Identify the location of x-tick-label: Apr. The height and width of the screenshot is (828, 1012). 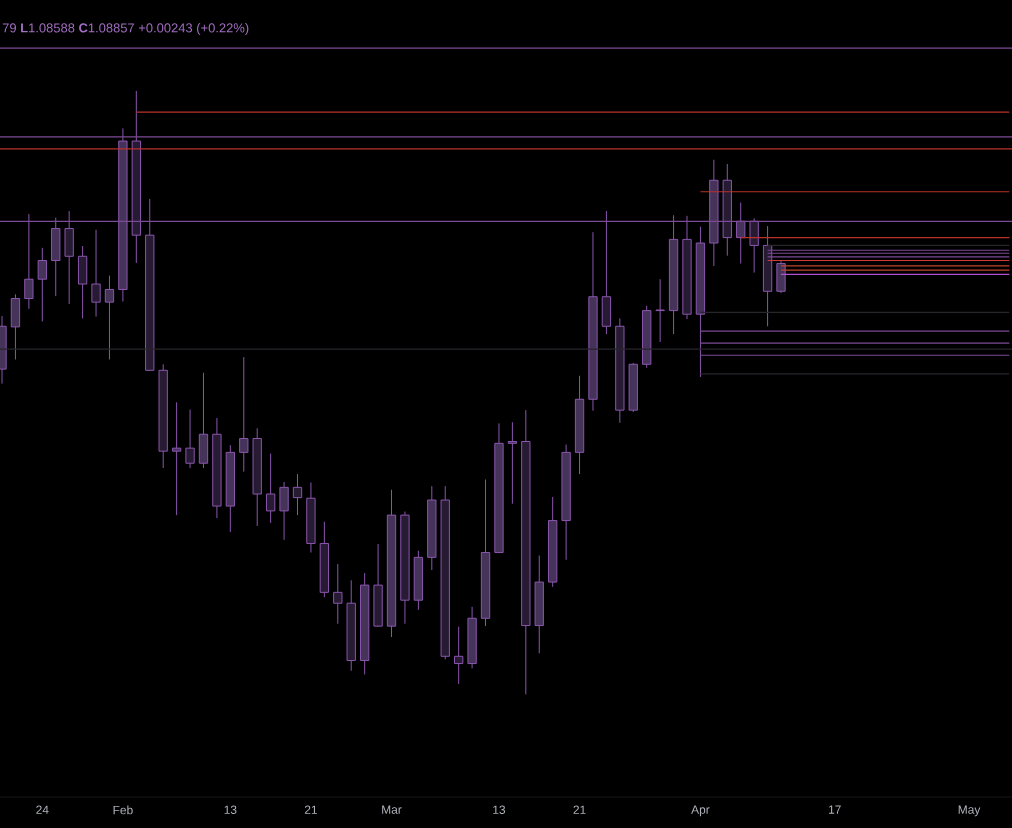
(700, 811).